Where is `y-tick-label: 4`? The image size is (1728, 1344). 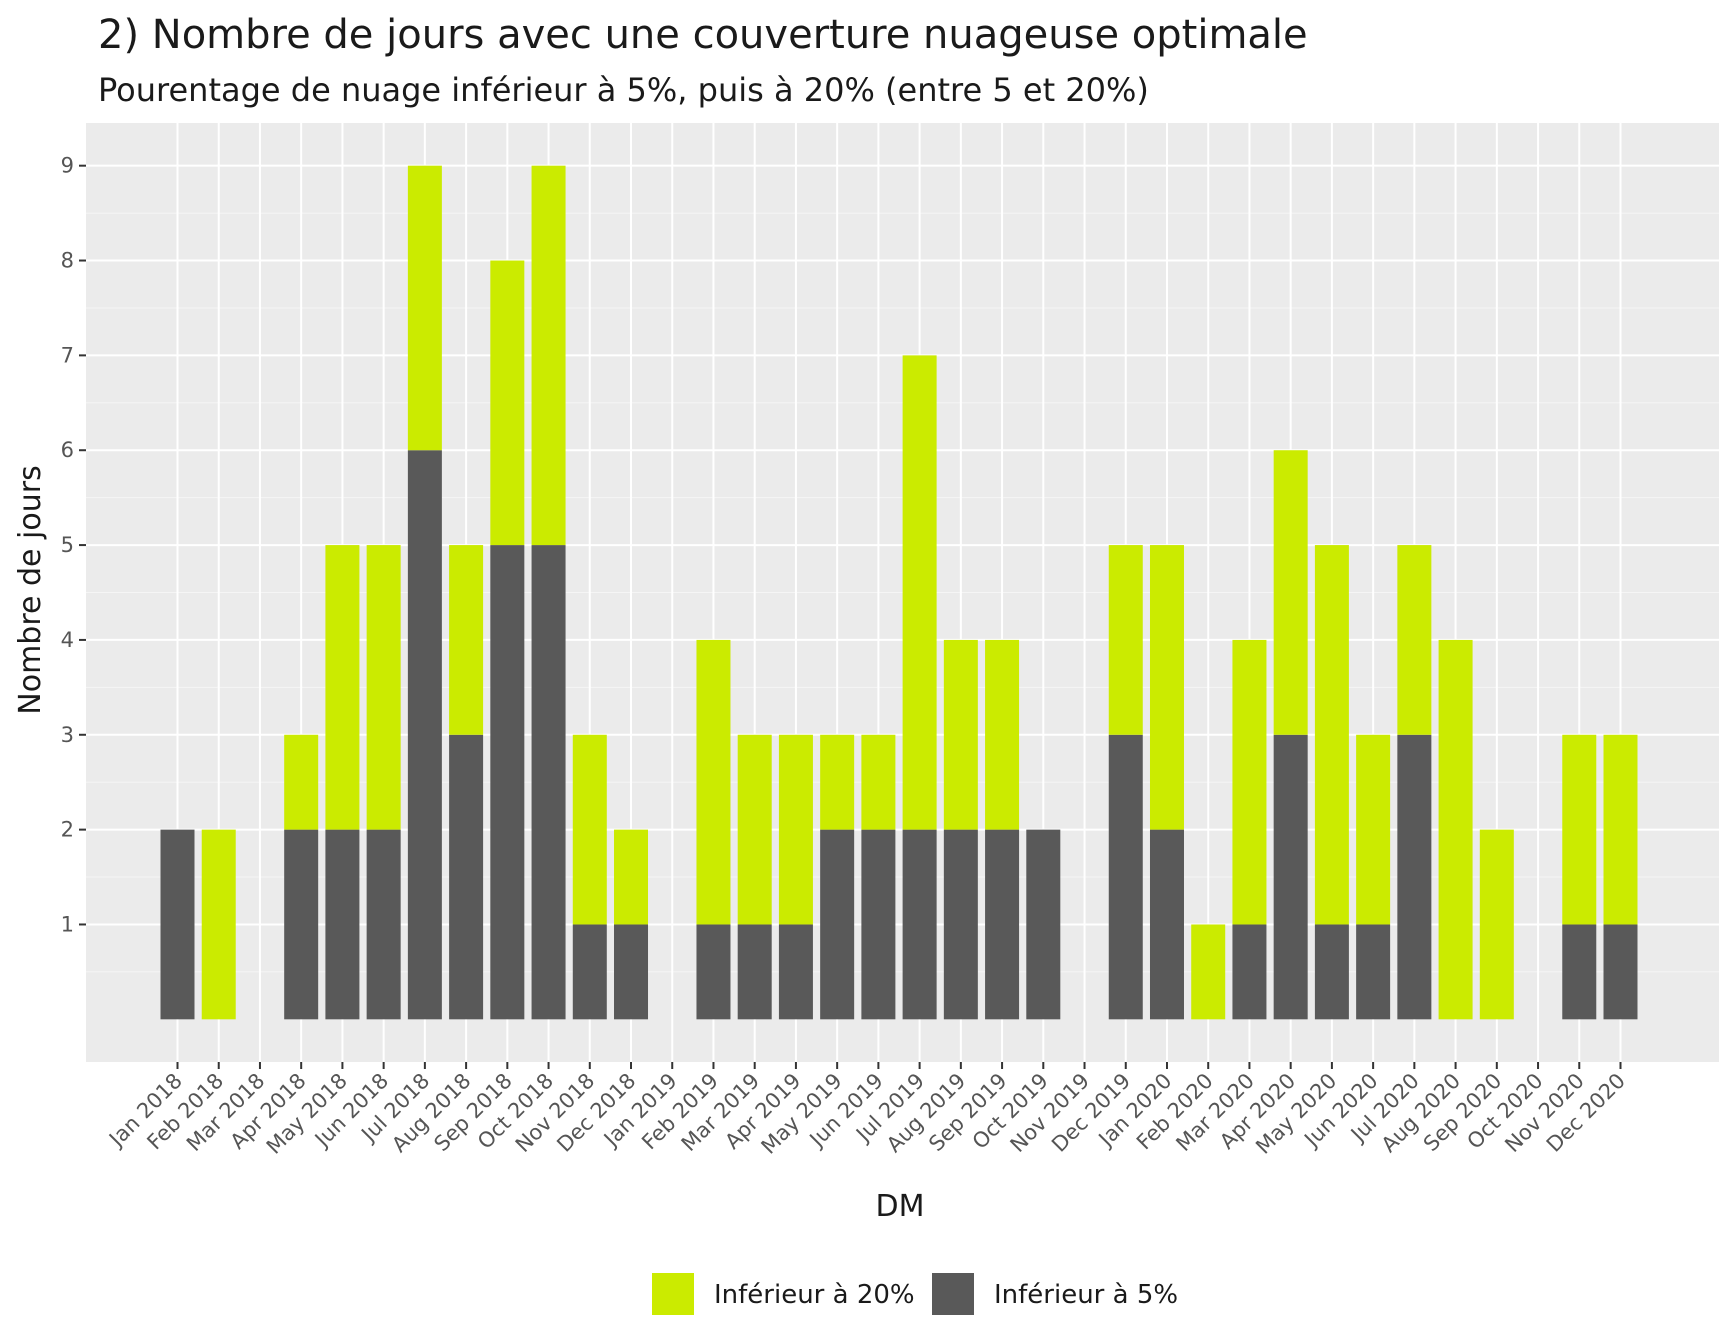
y-tick-label: 4 is located at coordinates (67, 640).